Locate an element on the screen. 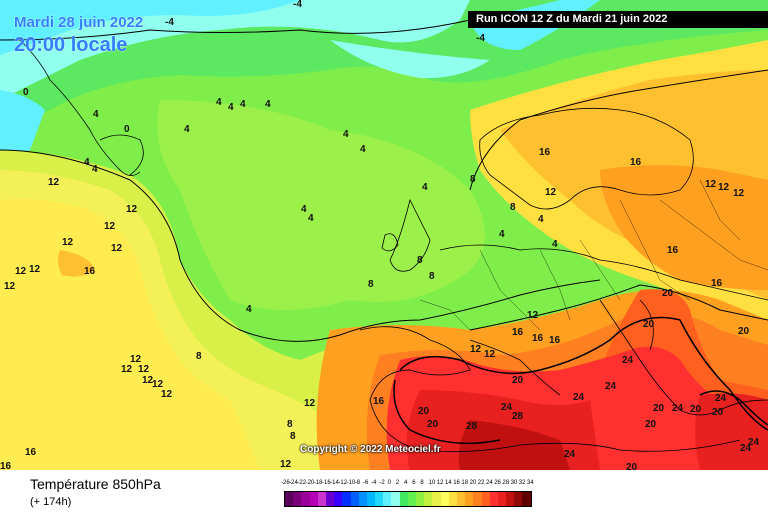 The width and height of the screenshot is (768, 512). legend-tick: 0 is located at coordinates (389, 483).